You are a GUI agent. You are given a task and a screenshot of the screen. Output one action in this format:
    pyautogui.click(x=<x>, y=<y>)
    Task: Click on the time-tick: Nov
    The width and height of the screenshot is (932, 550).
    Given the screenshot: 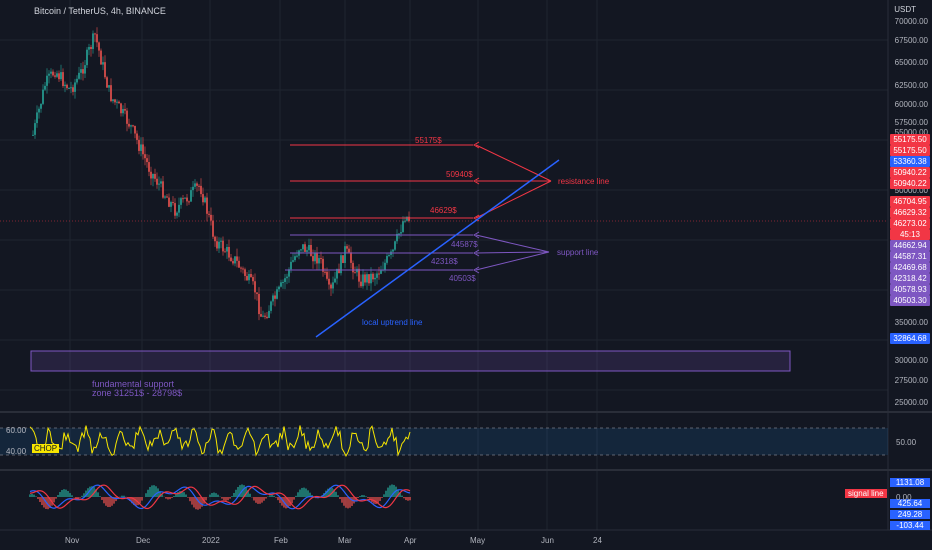 What is the action you would take?
    pyautogui.click(x=72, y=540)
    